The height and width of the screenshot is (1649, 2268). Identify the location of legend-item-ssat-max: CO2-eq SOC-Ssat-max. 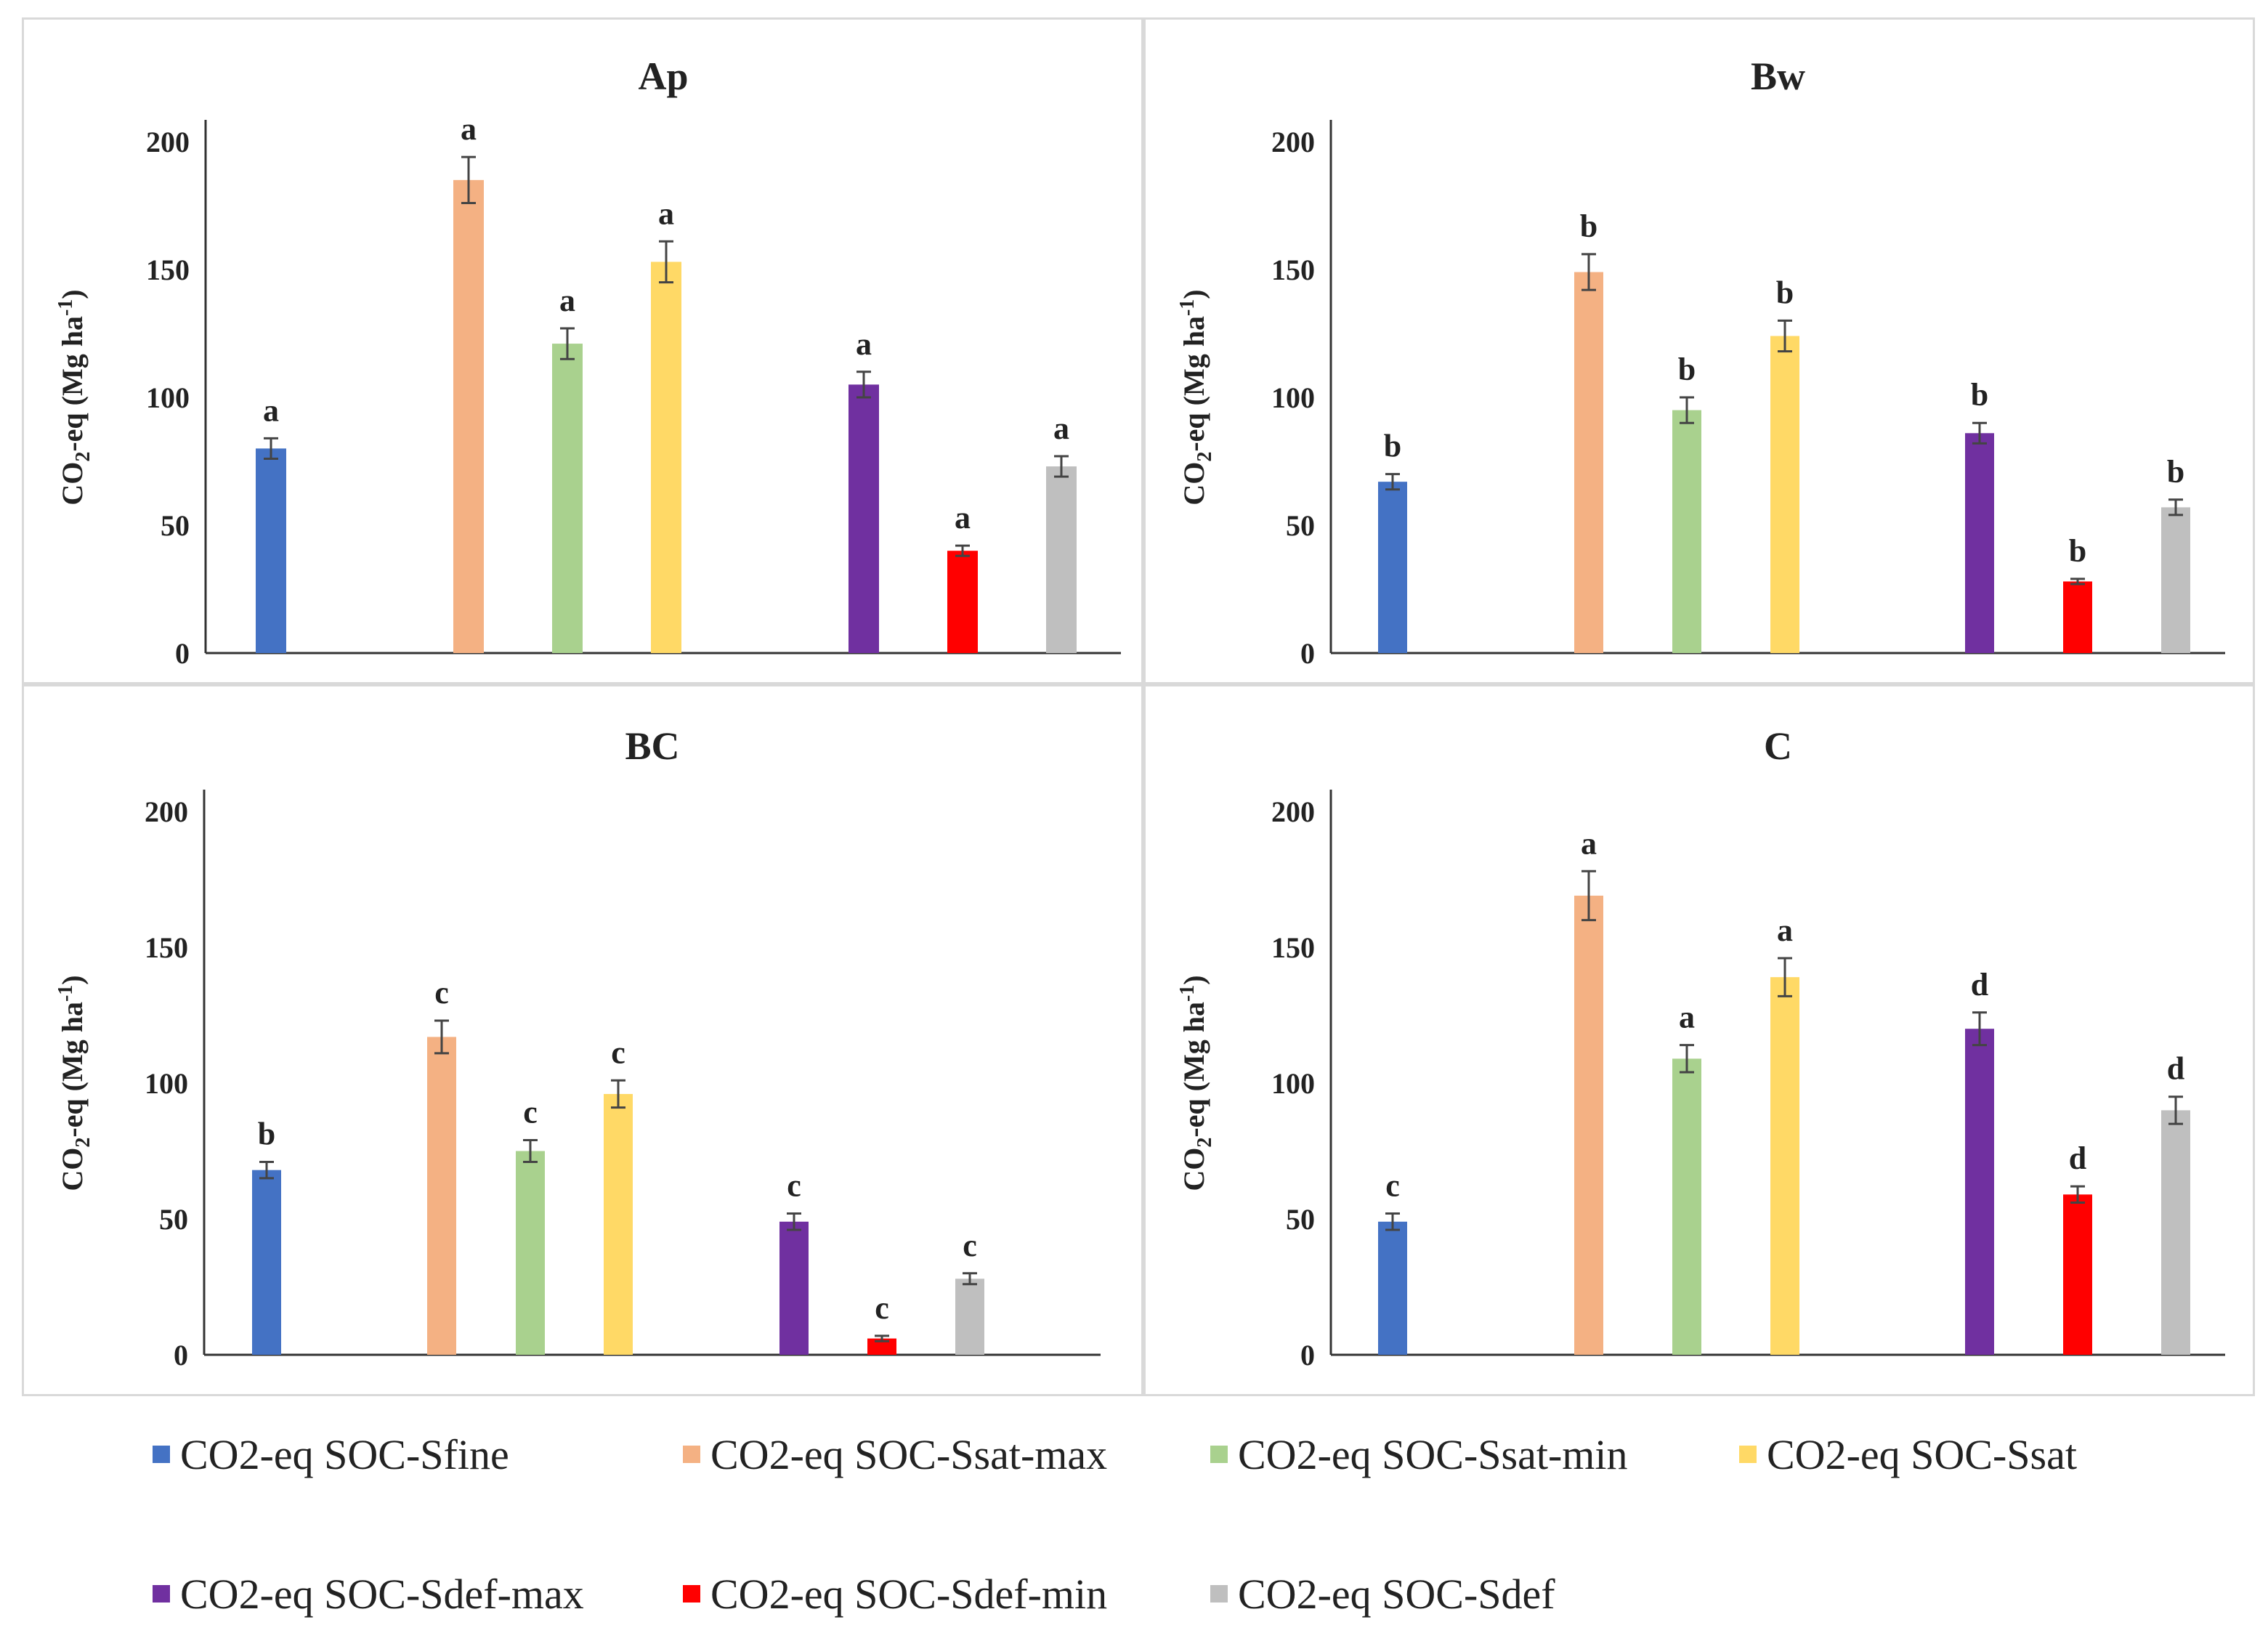
(895, 1454).